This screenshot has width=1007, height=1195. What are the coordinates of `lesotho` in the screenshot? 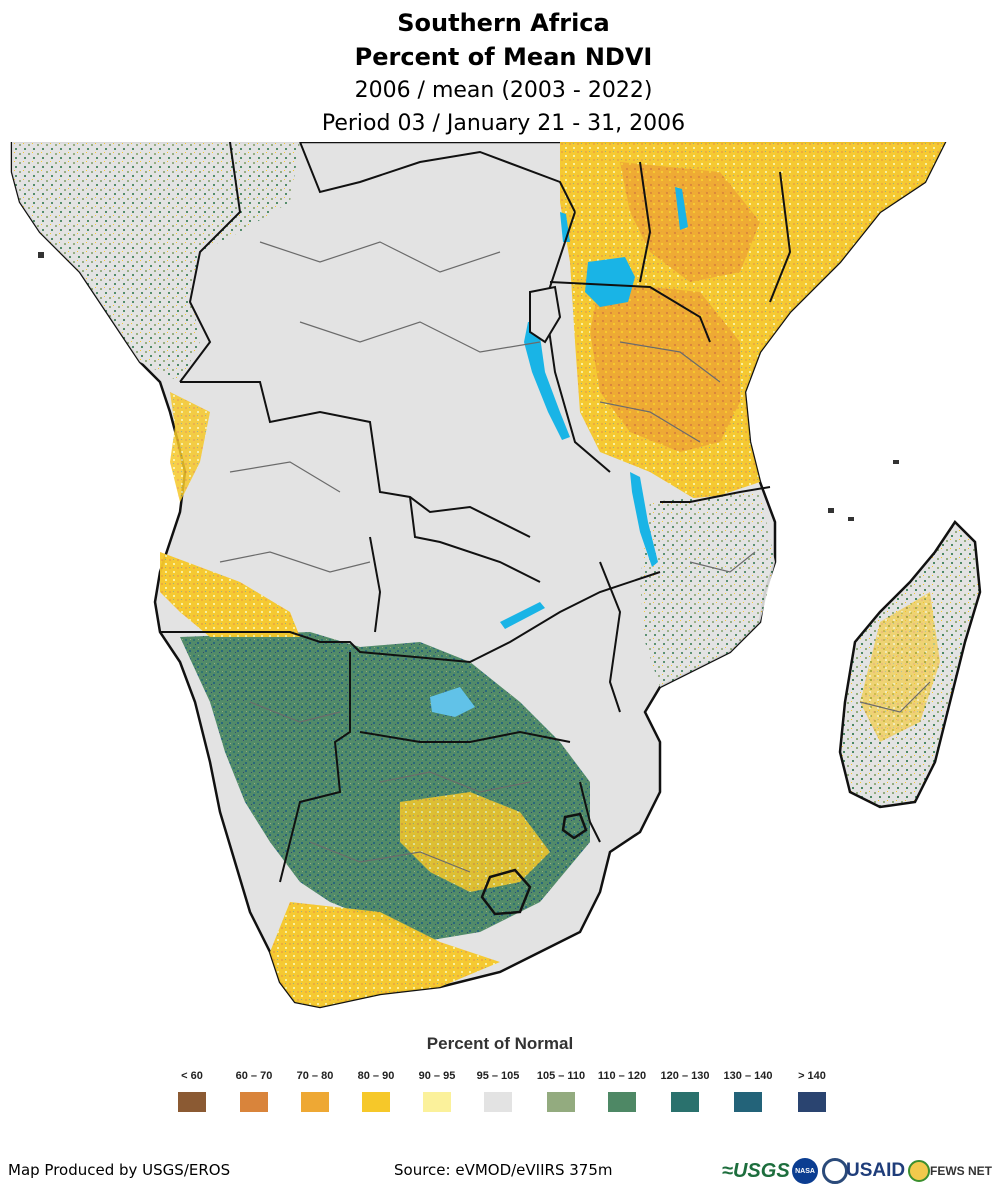 It's located at (506, 892).